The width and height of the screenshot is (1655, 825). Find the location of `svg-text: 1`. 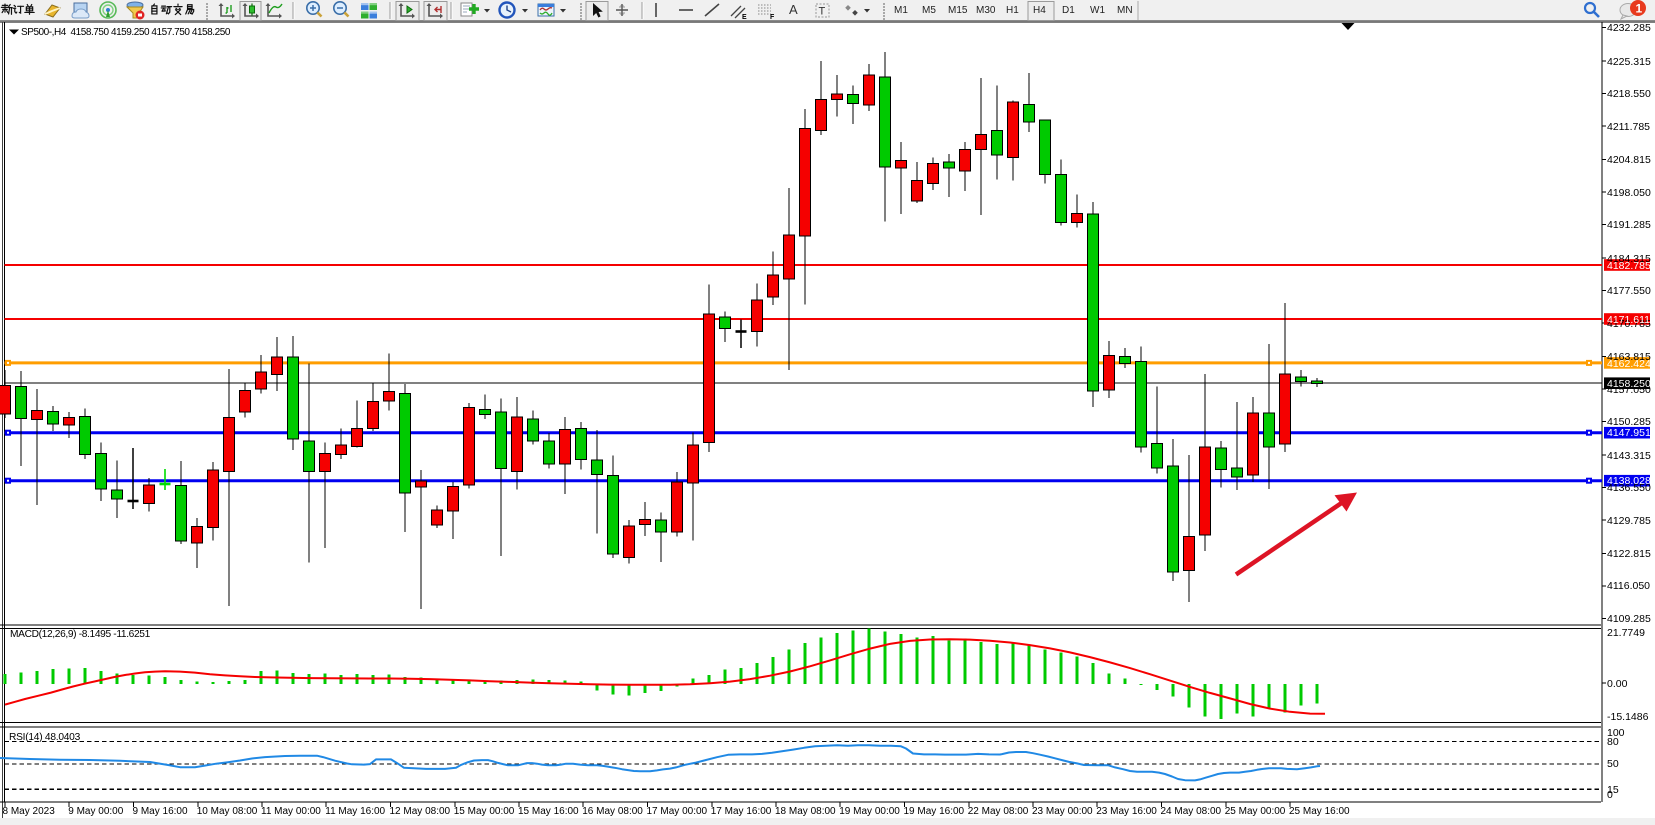

svg-text: 1 is located at coordinates (1639, 9).